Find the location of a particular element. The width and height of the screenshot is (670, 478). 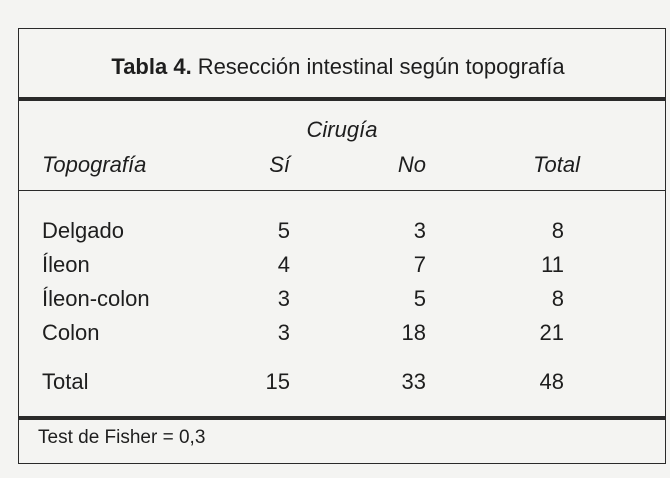

table-cell-no: 3 is located at coordinates (419, 230).